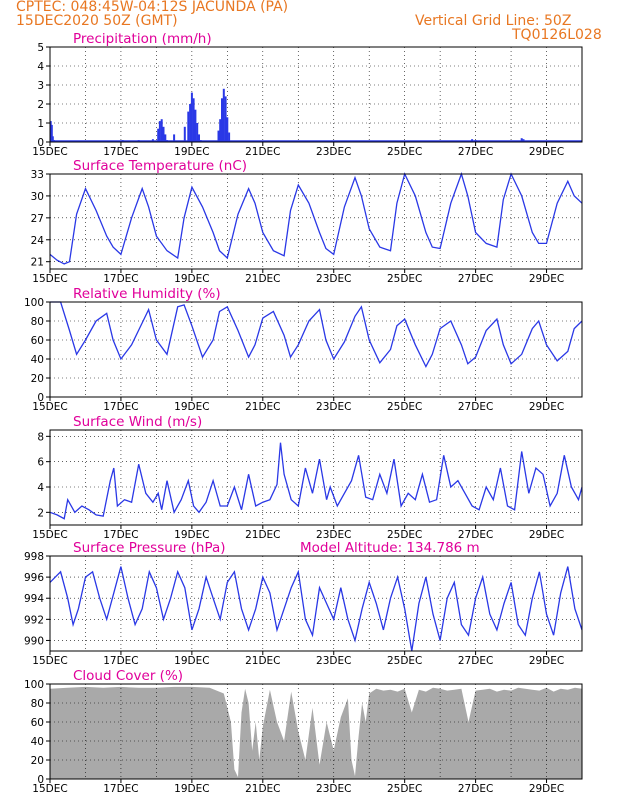 This screenshot has width=618, height=800. Describe the element at coordinates (34, 620) in the screenshot. I see `y-tick-label: 992` at that location.